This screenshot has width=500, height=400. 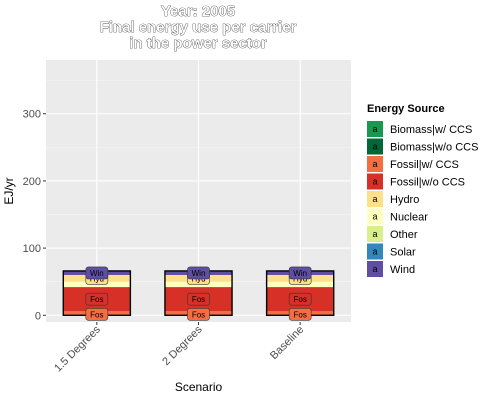 What do you see at coordinates (182, 345) in the screenshot?
I see `x-tick-label: 2 Degrees` at bounding box center [182, 345].